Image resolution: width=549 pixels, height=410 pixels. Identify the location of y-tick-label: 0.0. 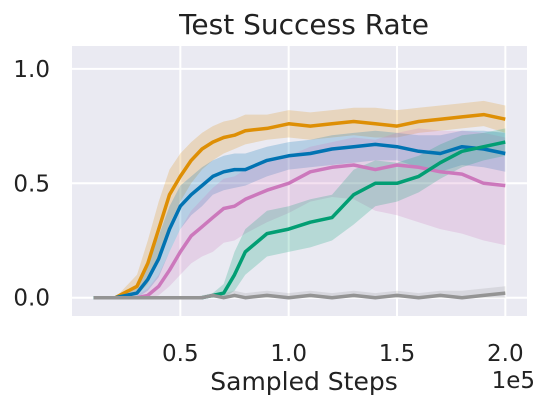
(31, 299).